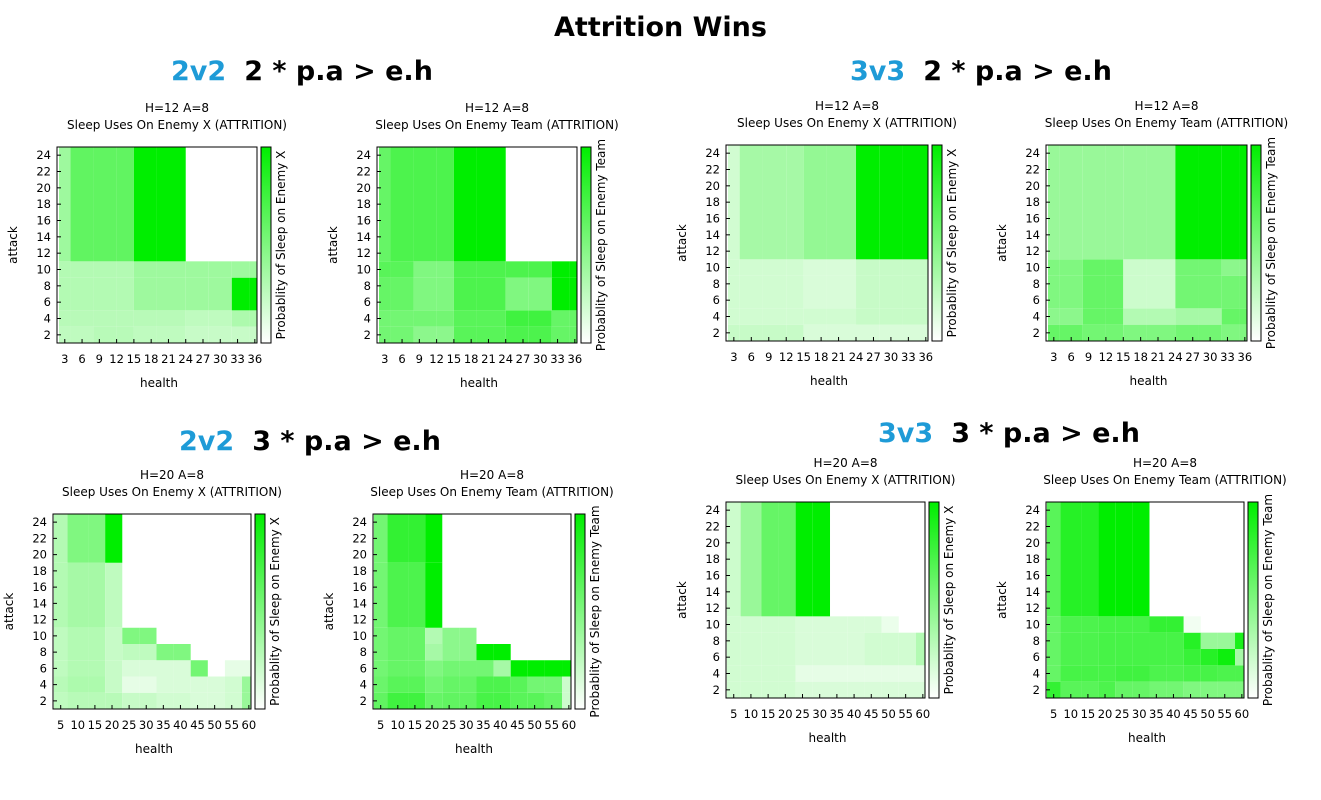 The height and width of the screenshot is (800, 1321). I want to click on y-tick-label: 2, so click(367, 335).